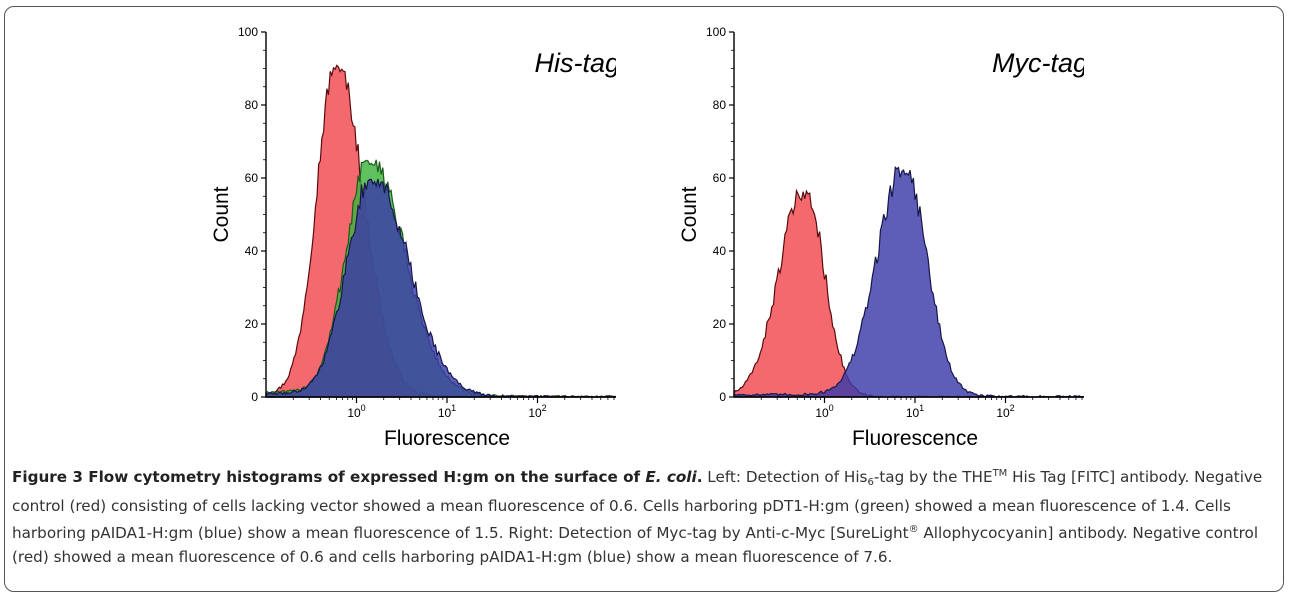 The image size is (1290, 598). What do you see at coordinates (785, 477) in the screenshot?
I see `caption-text-1: Left: Detection of His` at bounding box center [785, 477].